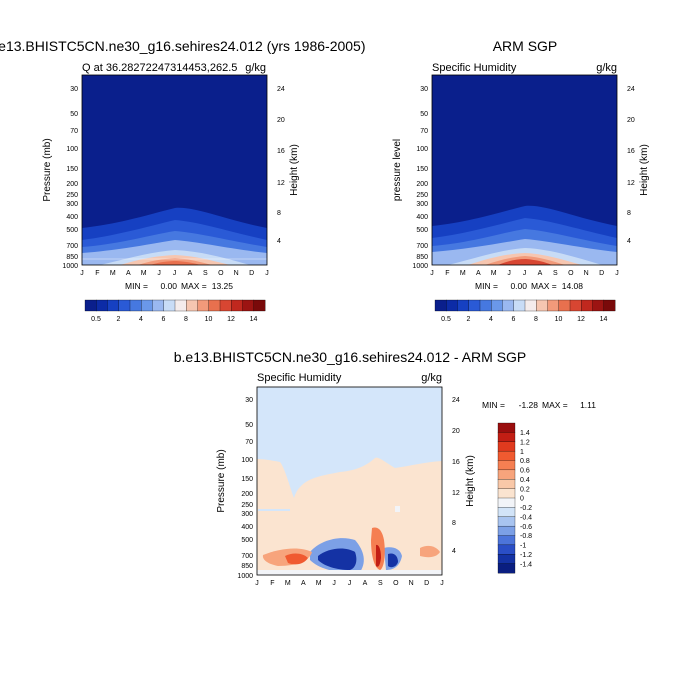 The image size is (700, 700). Describe the element at coordinates (431, 378) in the screenshot. I see `panel-diff-units: g/kg` at that location.